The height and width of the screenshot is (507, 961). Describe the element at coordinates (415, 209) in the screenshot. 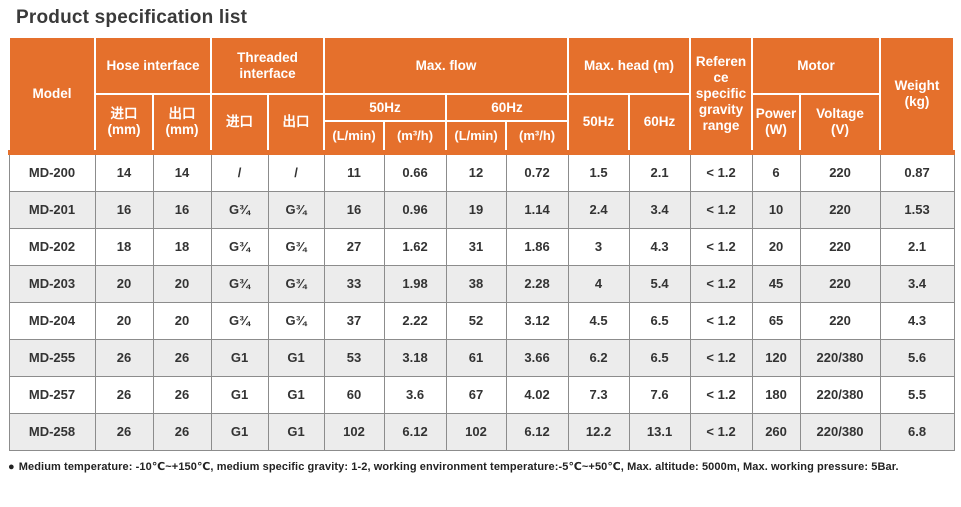

I see `cell-value: 0.96` at that location.